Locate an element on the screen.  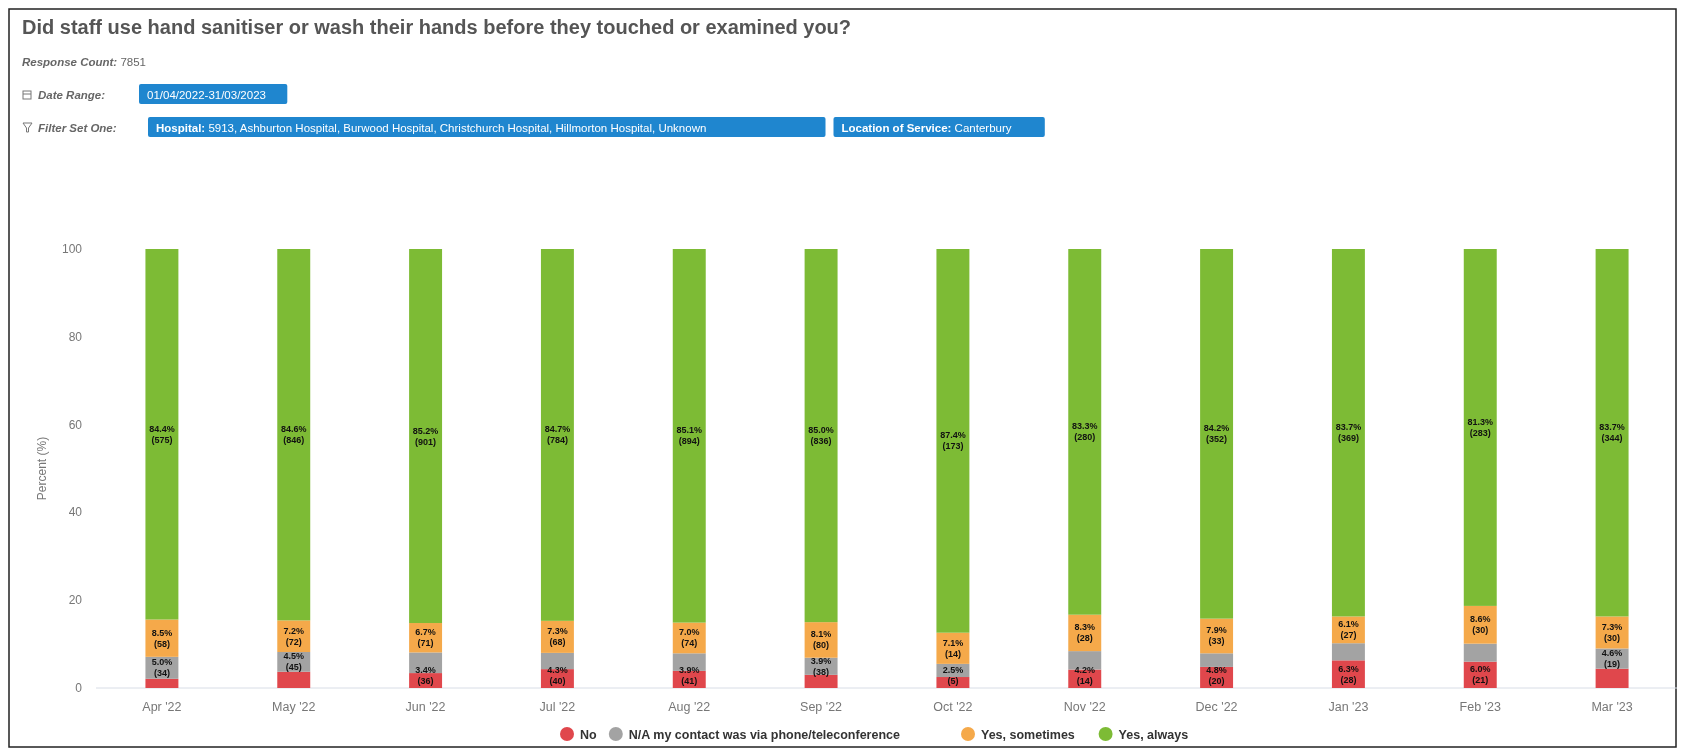
data-label: 7.9% (33) is located at coordinates (1216, 636).